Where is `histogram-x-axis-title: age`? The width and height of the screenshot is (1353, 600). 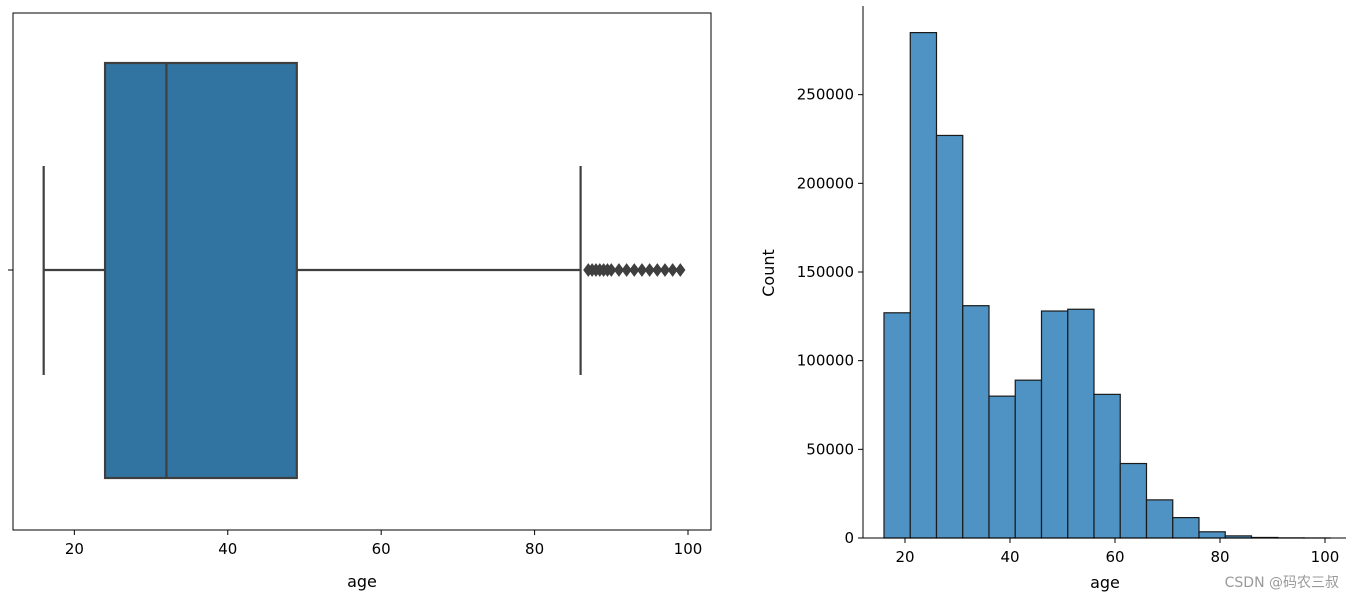 histogram-x-axis-title: age is located at coordinates (1105, 582).